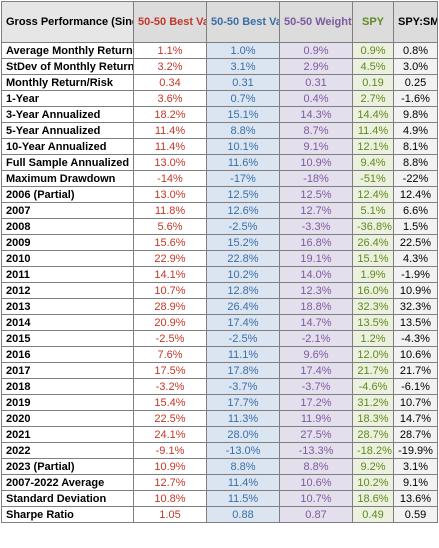 This screenshot has height=548, width=439. What do you see at coordinates (67, 482) in the screenshot?
I see `row-label: 2007-2022 Average` at bounding box center [67, 482].